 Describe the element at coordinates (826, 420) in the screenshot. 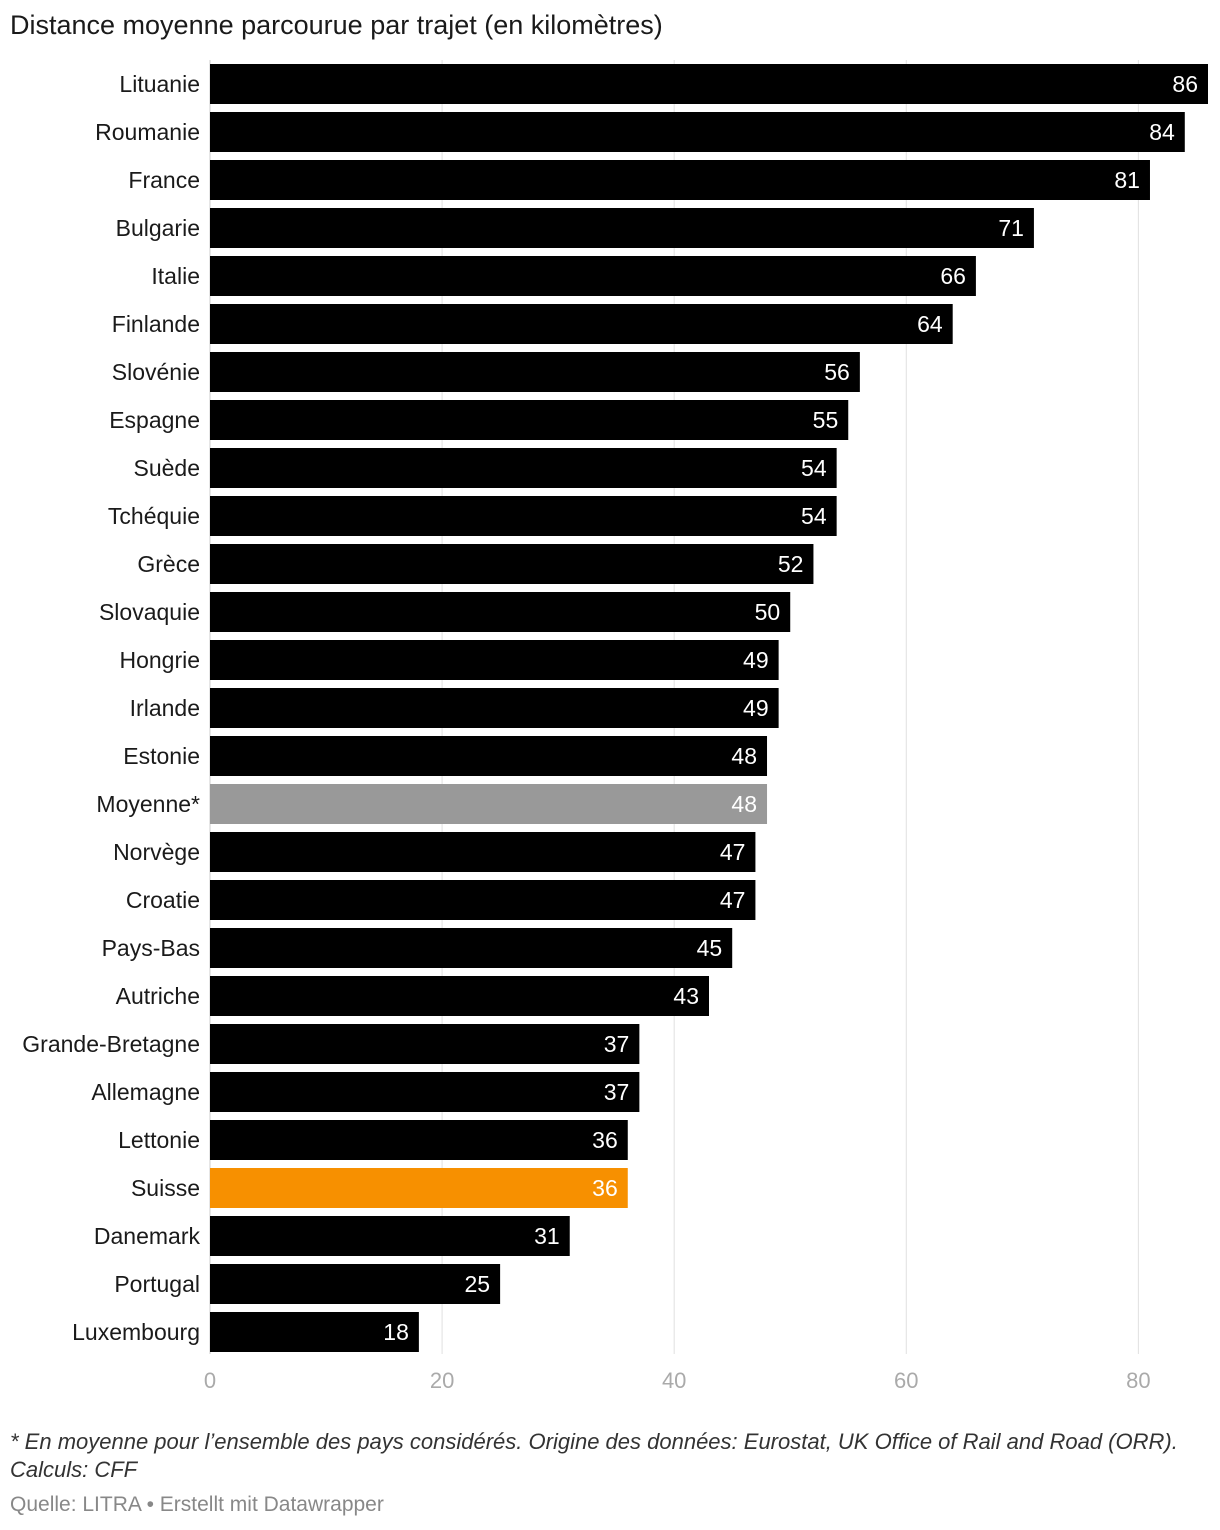

I see `value-label: 55` at that location.